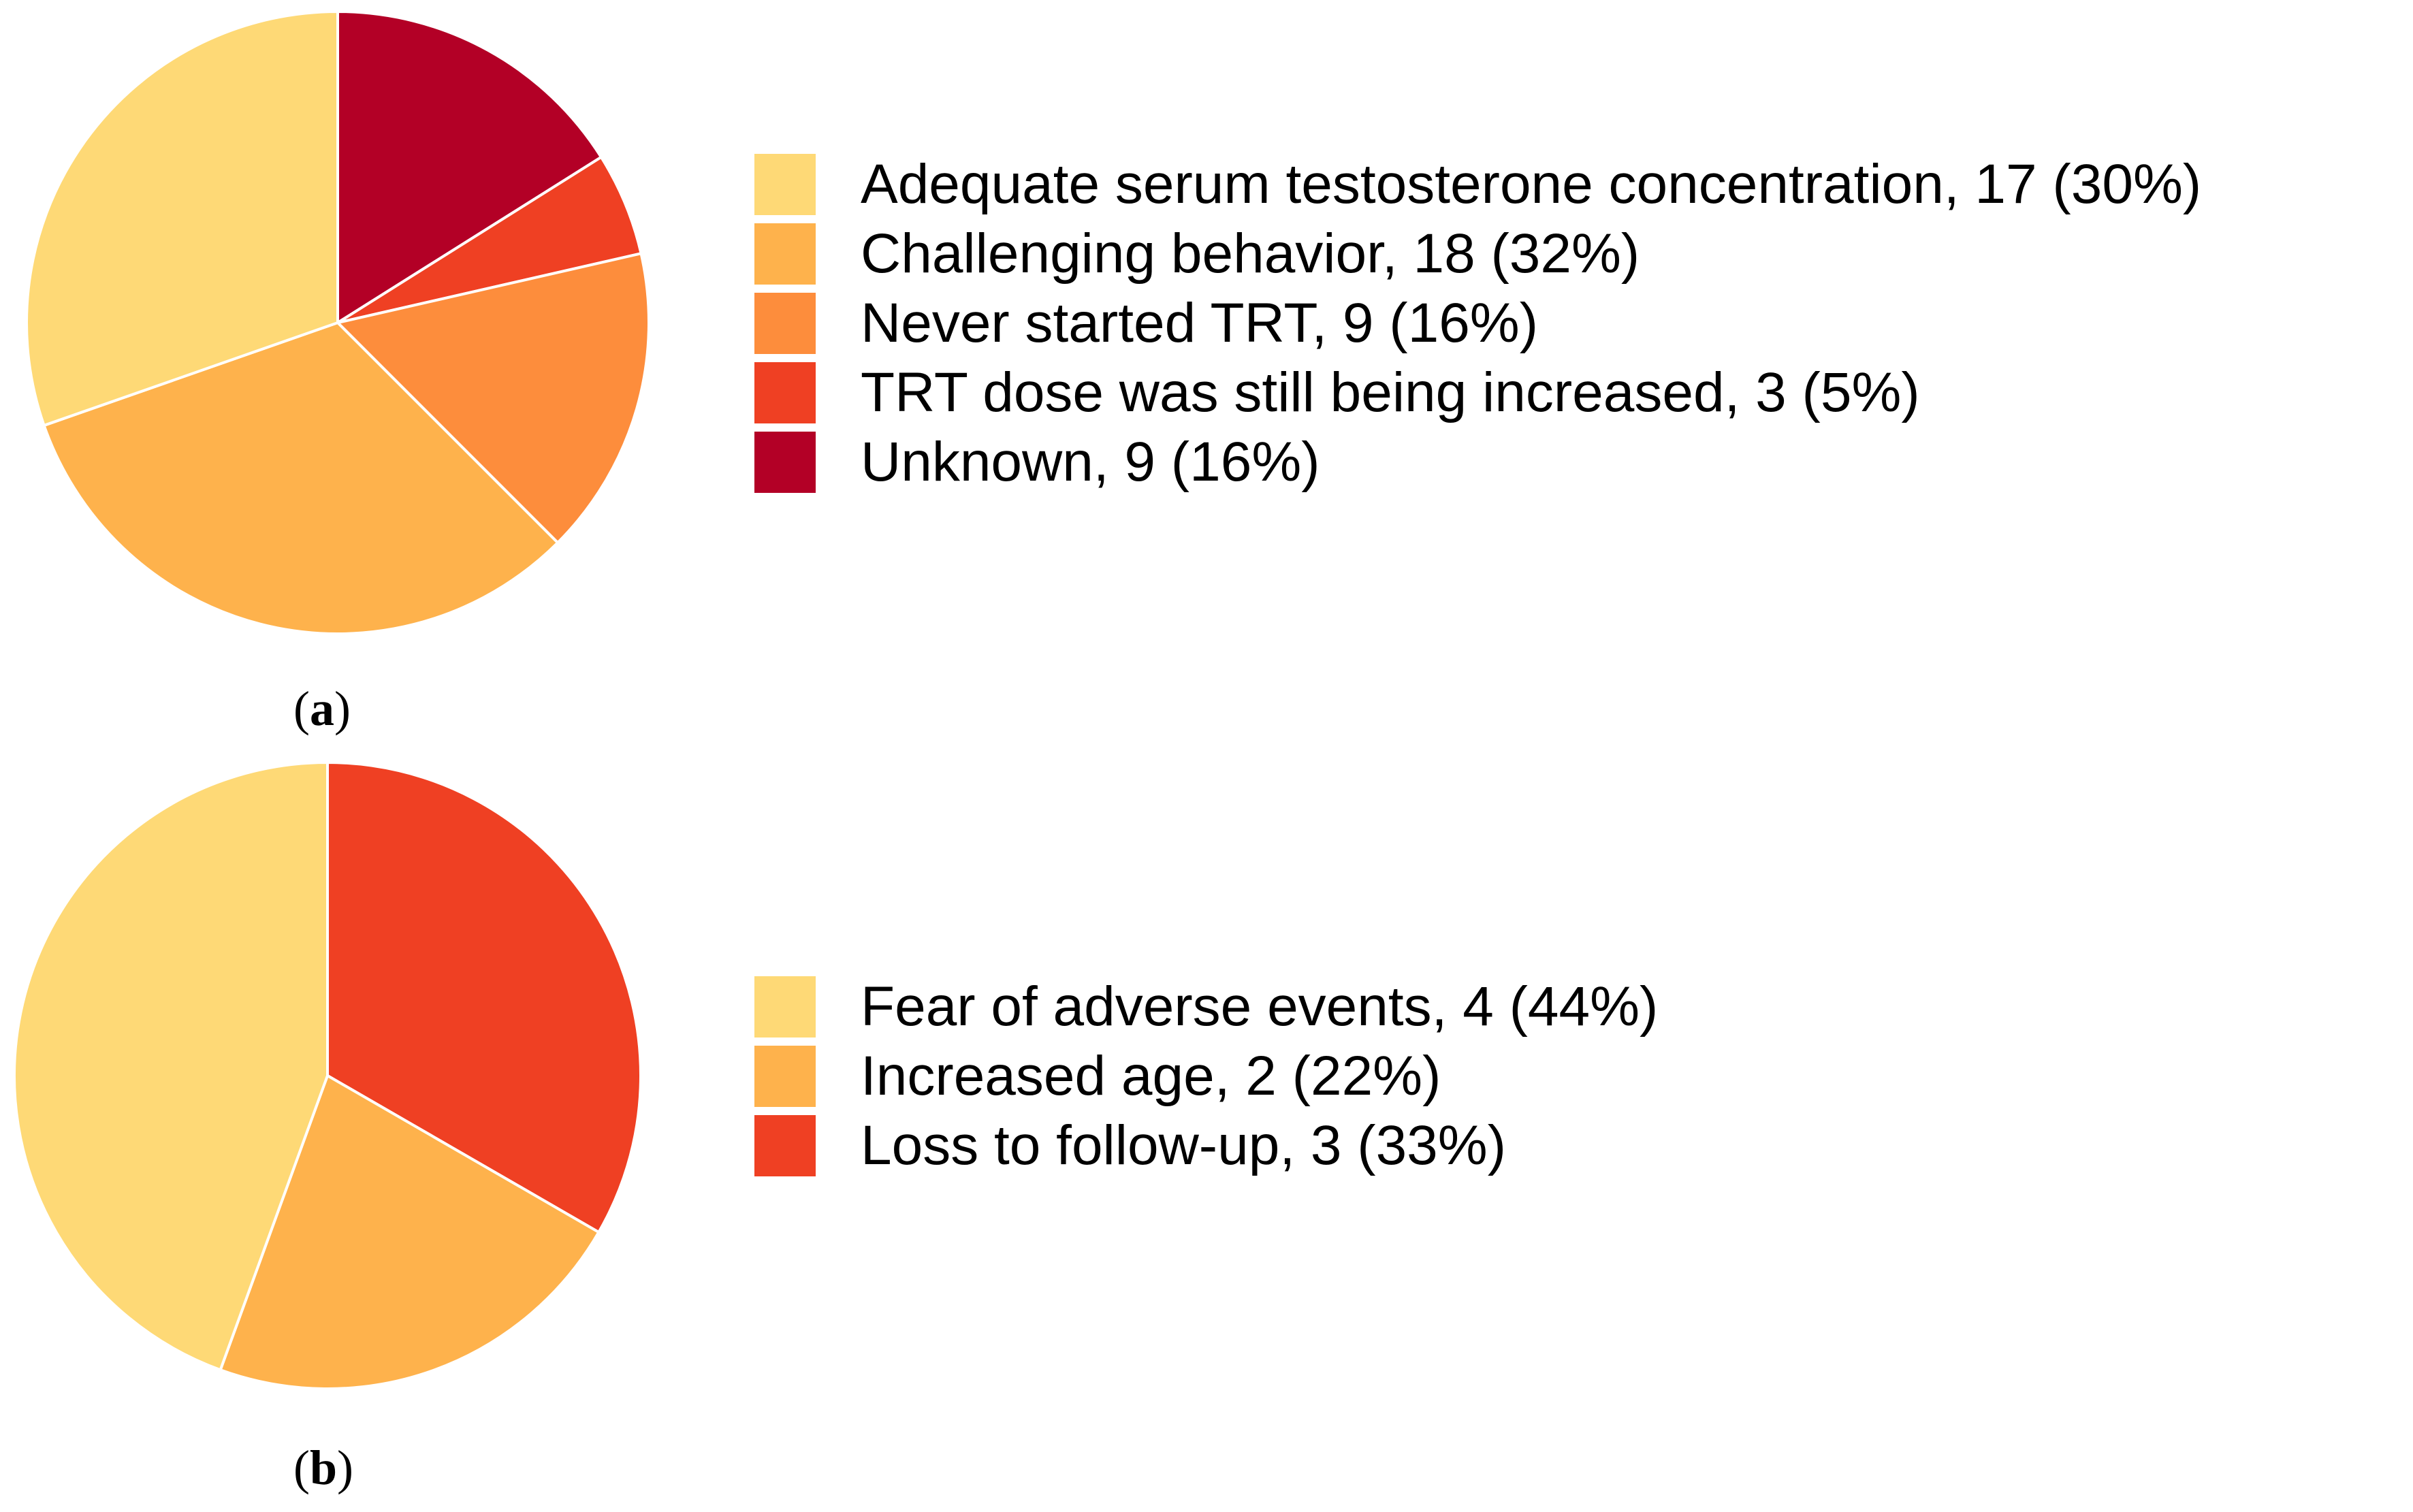 This screenshot has height=1512, width=2413. What do you see at coordinates (493, 399) in the screenshot?
I see `pie-slice-a-never-started-trt` at bounding box center [493, 399].